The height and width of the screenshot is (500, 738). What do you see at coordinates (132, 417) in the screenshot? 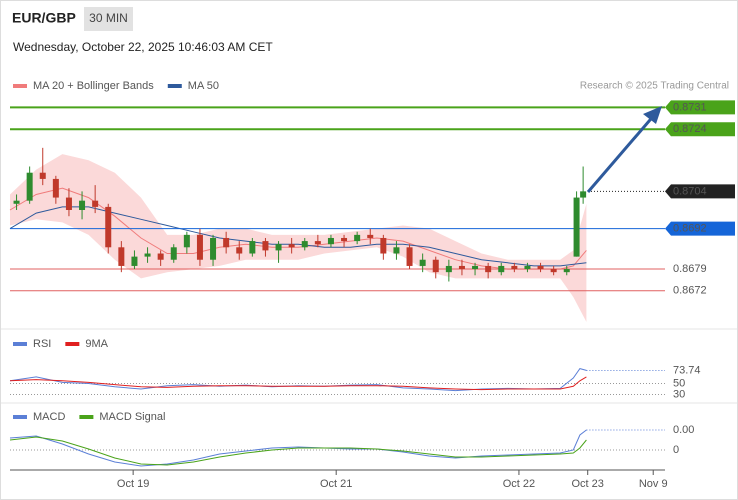
I see `legend-label: MACD Signal` at bounding box center [132, 417].